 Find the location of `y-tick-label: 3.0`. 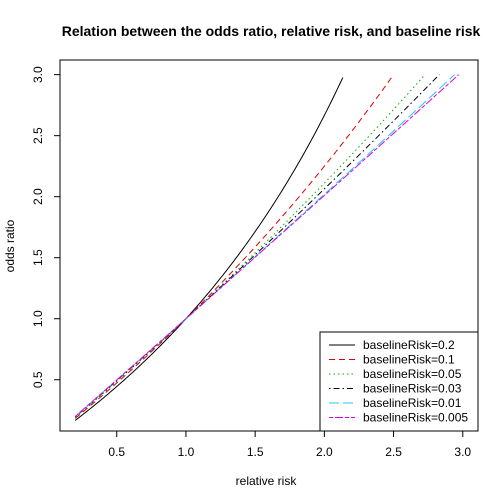

y-tick-label: 3.0 is located at coordinates (38, 74).